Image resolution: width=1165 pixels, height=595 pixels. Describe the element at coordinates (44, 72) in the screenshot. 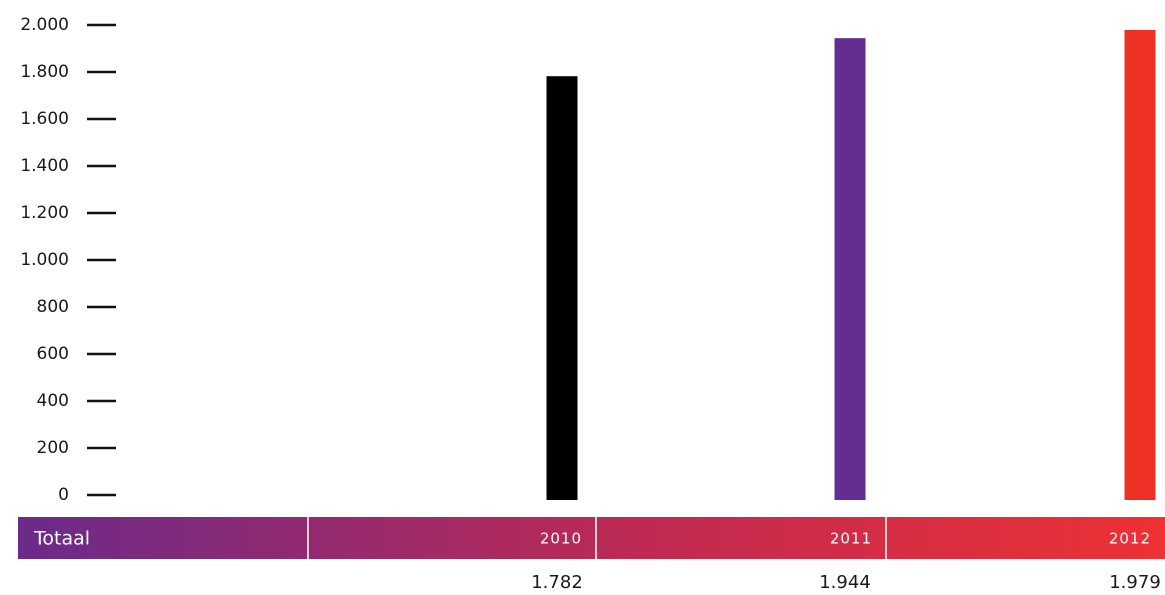

I see `y-tick-label: 1.800` at that location.